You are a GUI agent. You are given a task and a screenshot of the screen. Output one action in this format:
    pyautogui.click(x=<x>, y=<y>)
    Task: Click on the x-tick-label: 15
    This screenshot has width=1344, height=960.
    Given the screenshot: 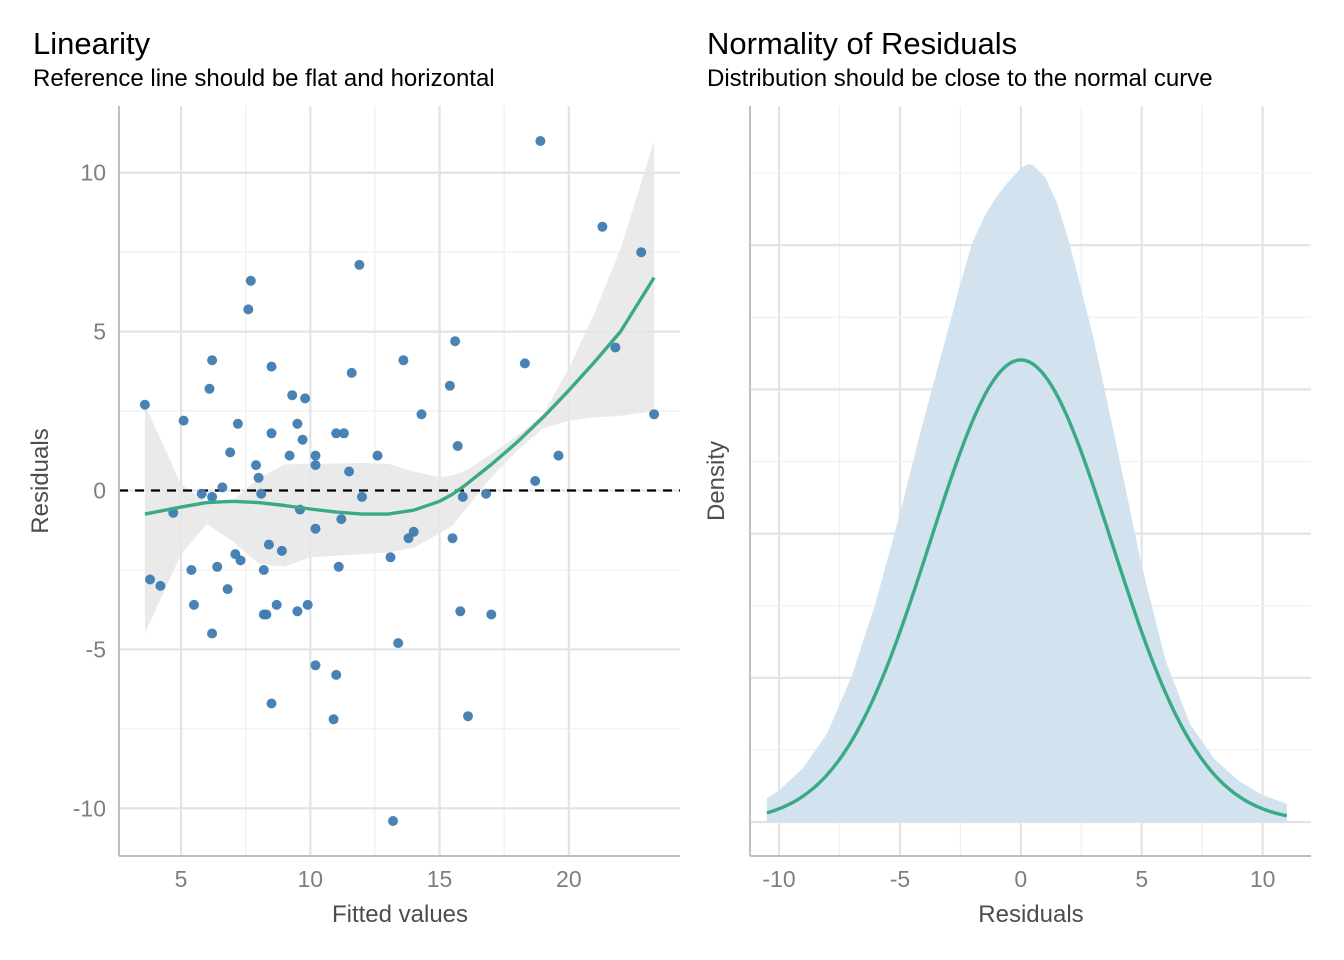 What is the action you would take?
    pyautogui.click(x=440, y=879)
    